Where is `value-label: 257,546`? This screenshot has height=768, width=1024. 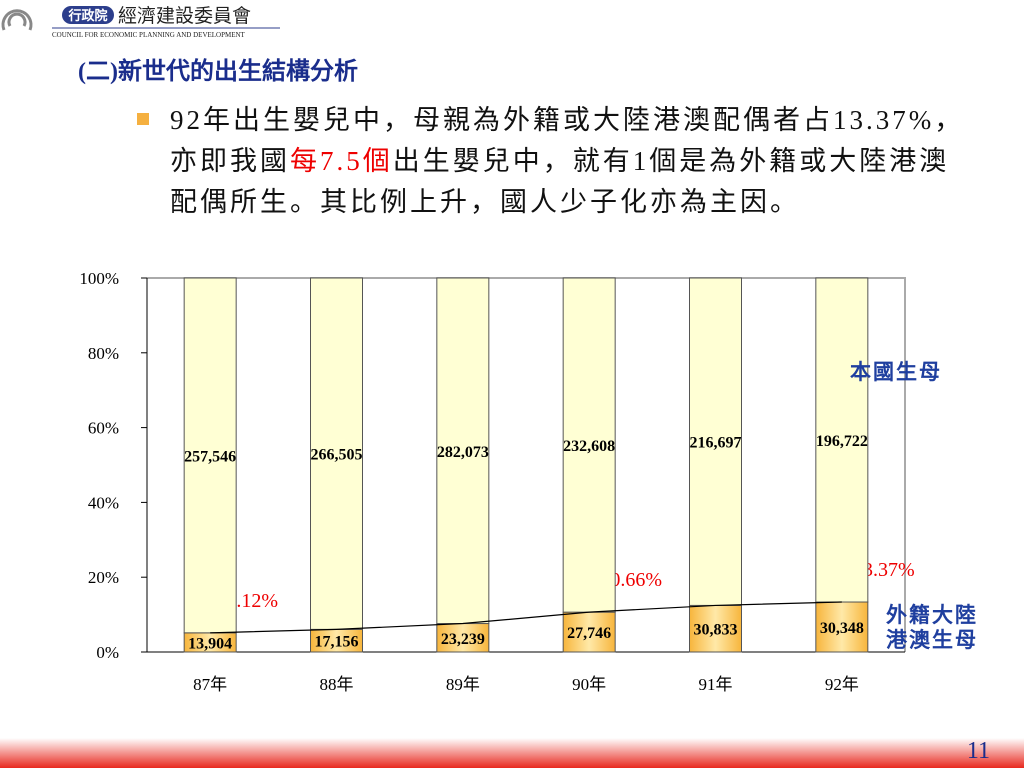
value-label: 257,546 is located at coordinates (210, 456).